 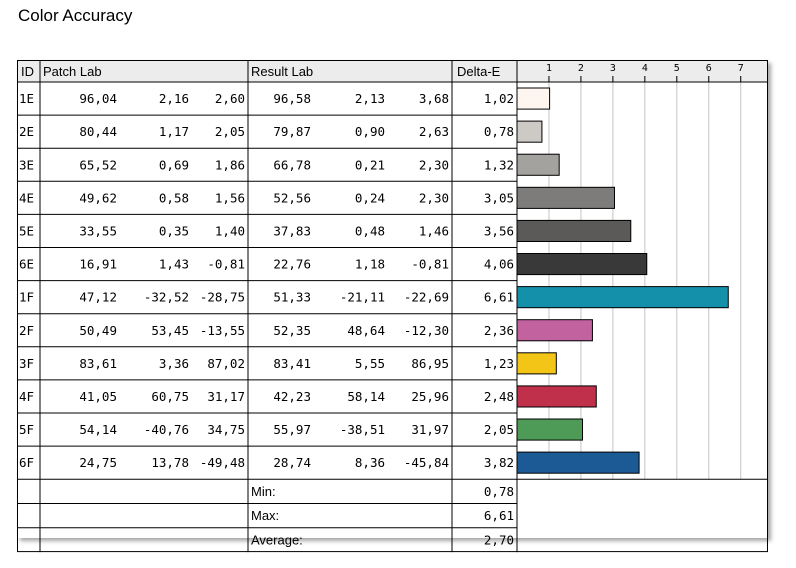 What do you see at coordinates (499, 197) in the screenshot?
I see `delta-e-value: 3,05` at bounding box center [499, 197].